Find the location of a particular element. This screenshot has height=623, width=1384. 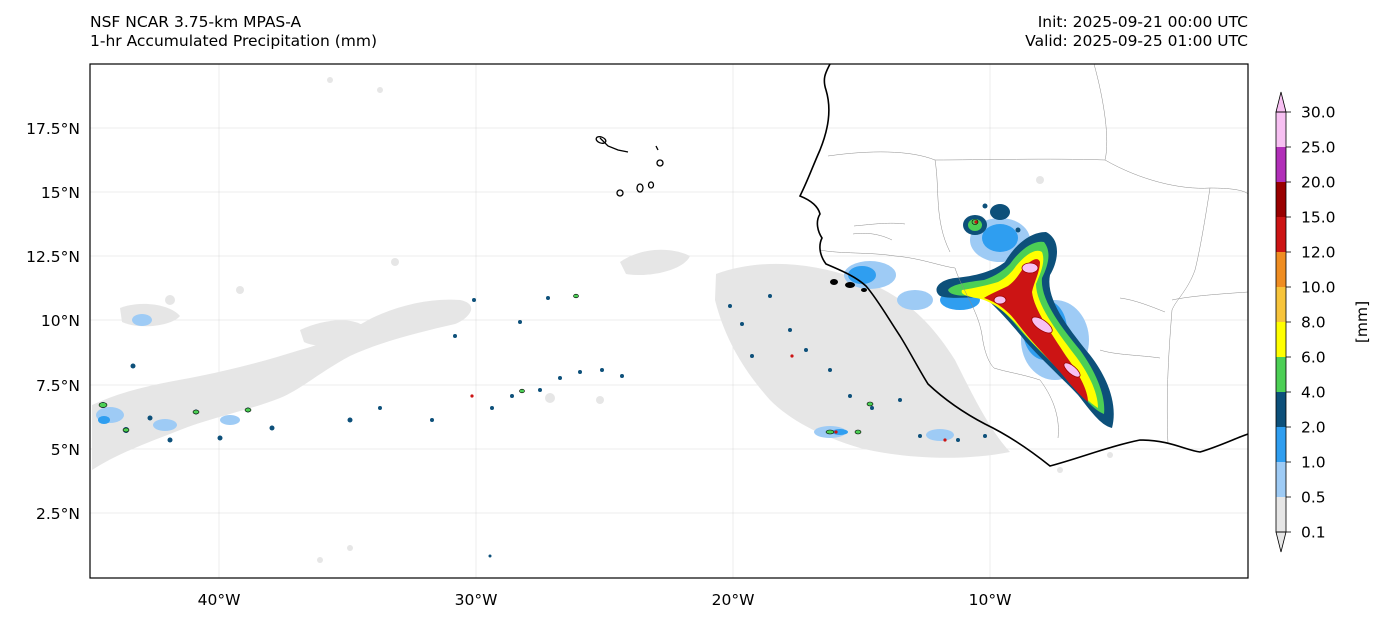

valid-time: Valid: 2025-09-25 01:00 UTC is located at coordinates (1136, 41).